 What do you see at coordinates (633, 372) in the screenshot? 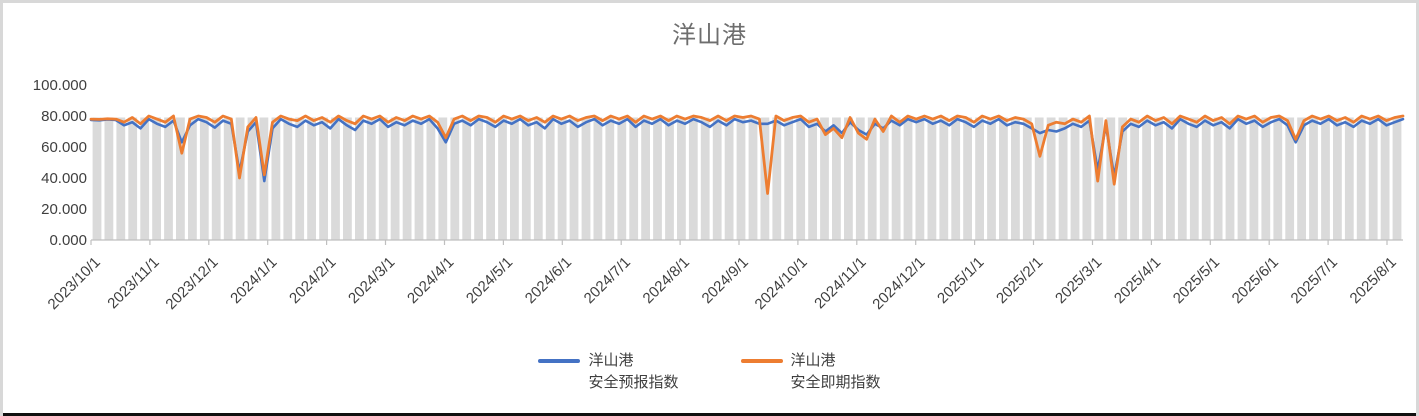
I see `legend-label-forecast: 洋山港 安全预报指数` at bounding box center [633, 372].